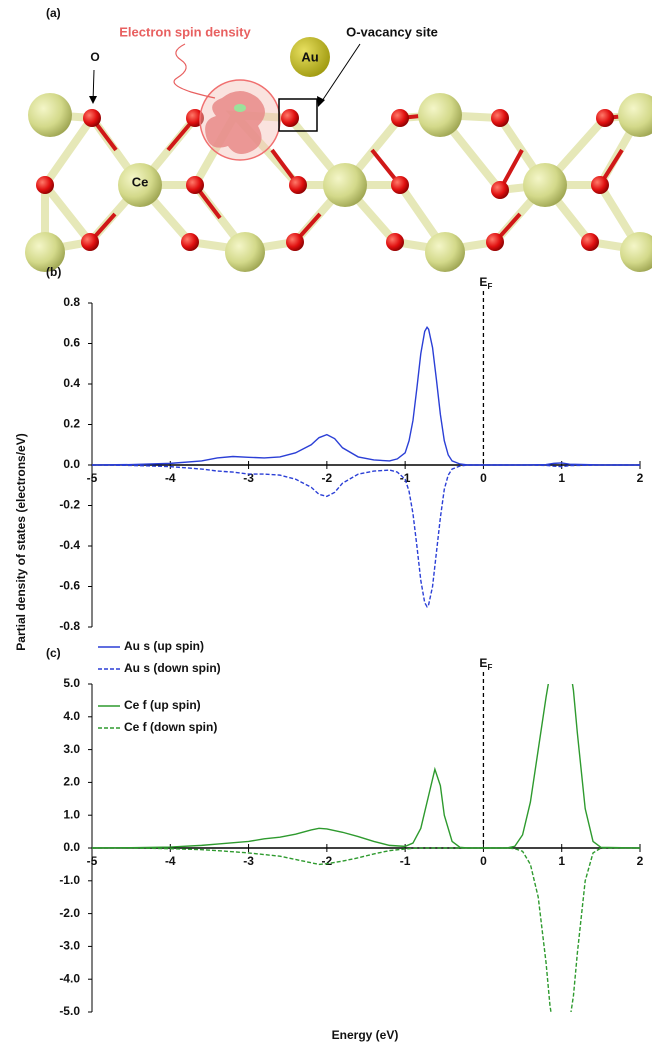 This screenshot has height=1050, width=652. What do you see at coordinates (69, 913) in the screenshot?
I see `y-tick-label: -2.0` at bounding box center [69, 913].